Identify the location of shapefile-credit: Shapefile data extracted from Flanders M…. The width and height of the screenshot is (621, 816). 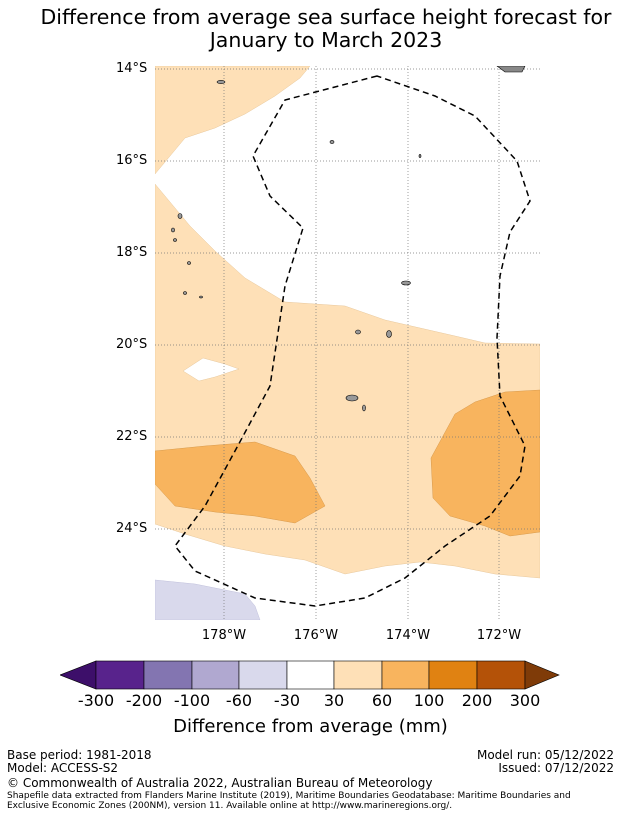
(289, 801).